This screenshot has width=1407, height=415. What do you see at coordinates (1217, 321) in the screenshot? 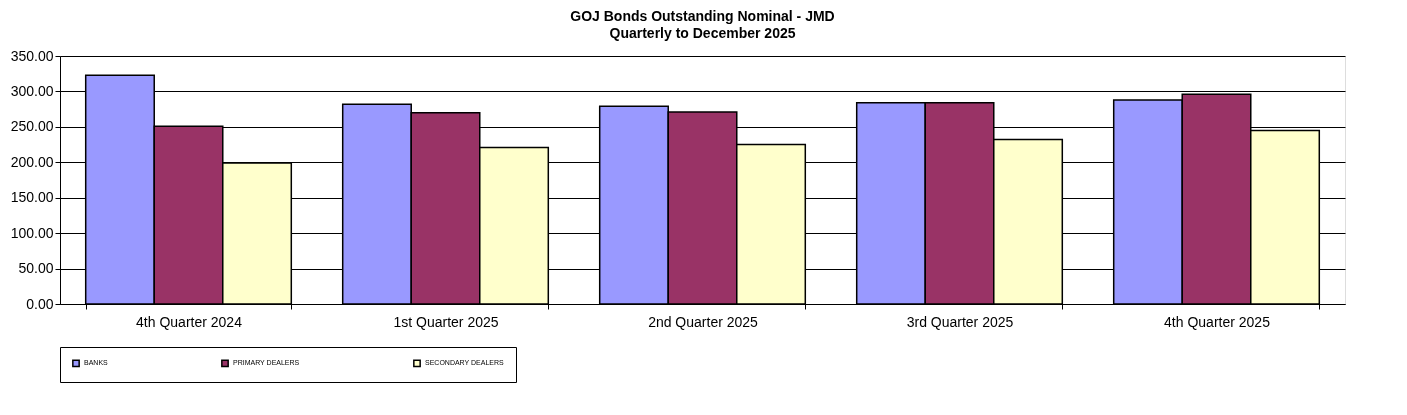
I see `x-tick-label: 4th Quarter 2025` at bounding box center [1217, 321].